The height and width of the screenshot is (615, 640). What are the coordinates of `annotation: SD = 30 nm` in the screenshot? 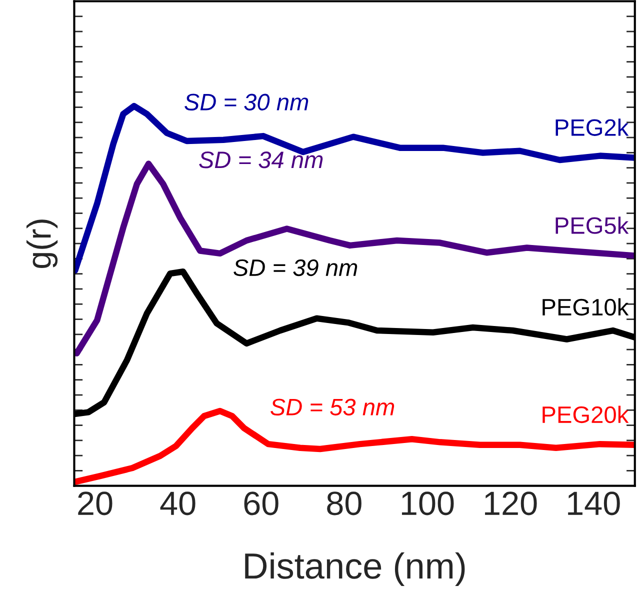 It's located at (246, 102).